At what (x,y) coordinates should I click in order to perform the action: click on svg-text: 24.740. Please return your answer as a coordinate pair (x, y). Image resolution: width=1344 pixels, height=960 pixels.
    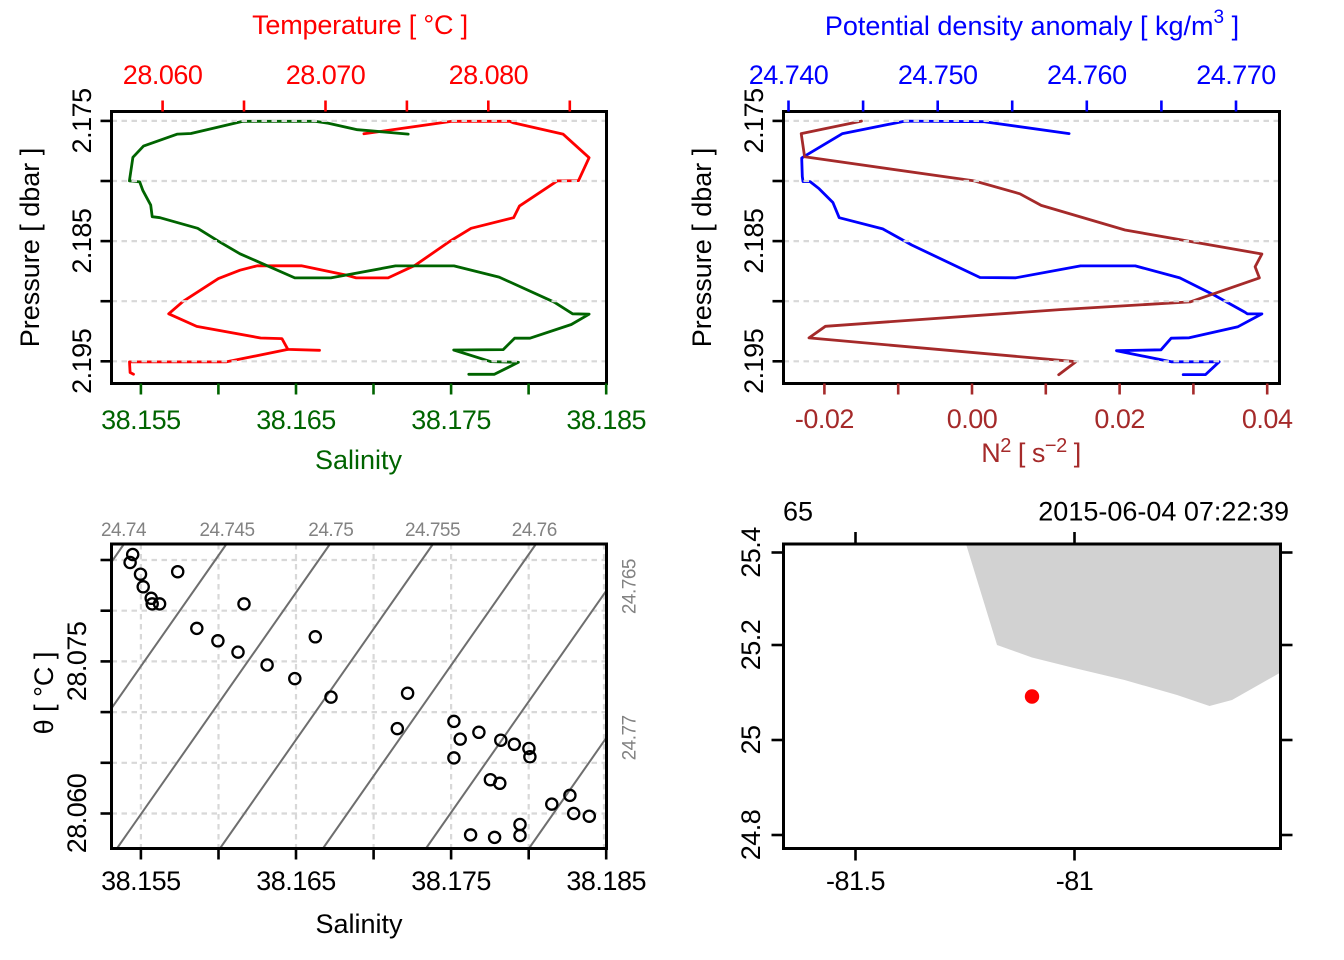
    Looking at the image, I should click on (789, 75).